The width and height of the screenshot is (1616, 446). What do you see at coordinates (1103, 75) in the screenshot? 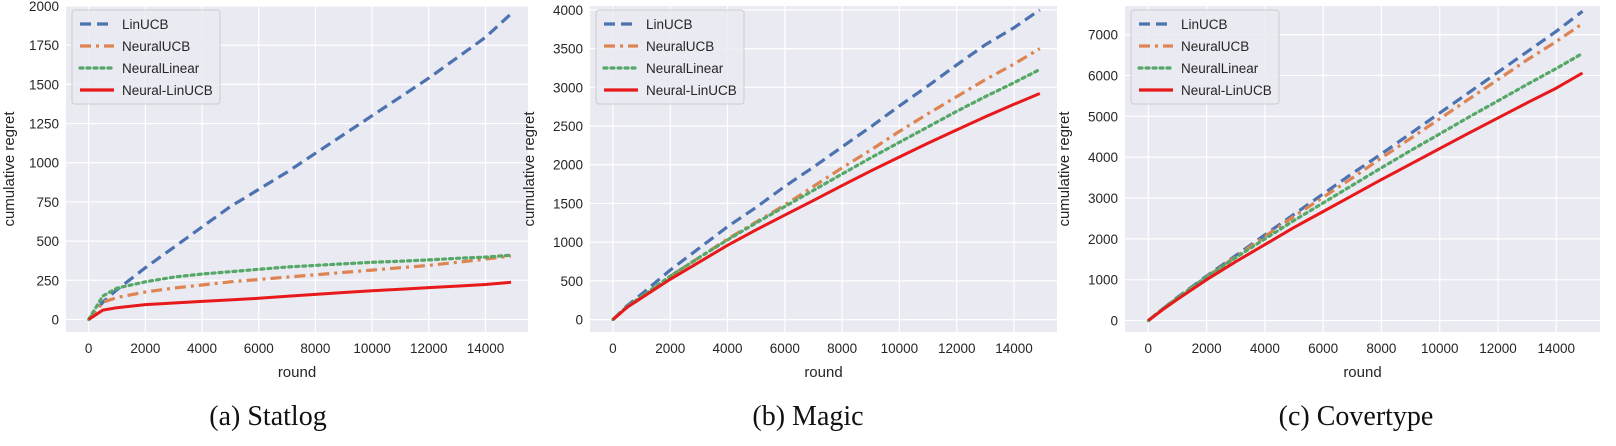
I see `y-tick-label: 6000` at bounding box center [1103, 75].